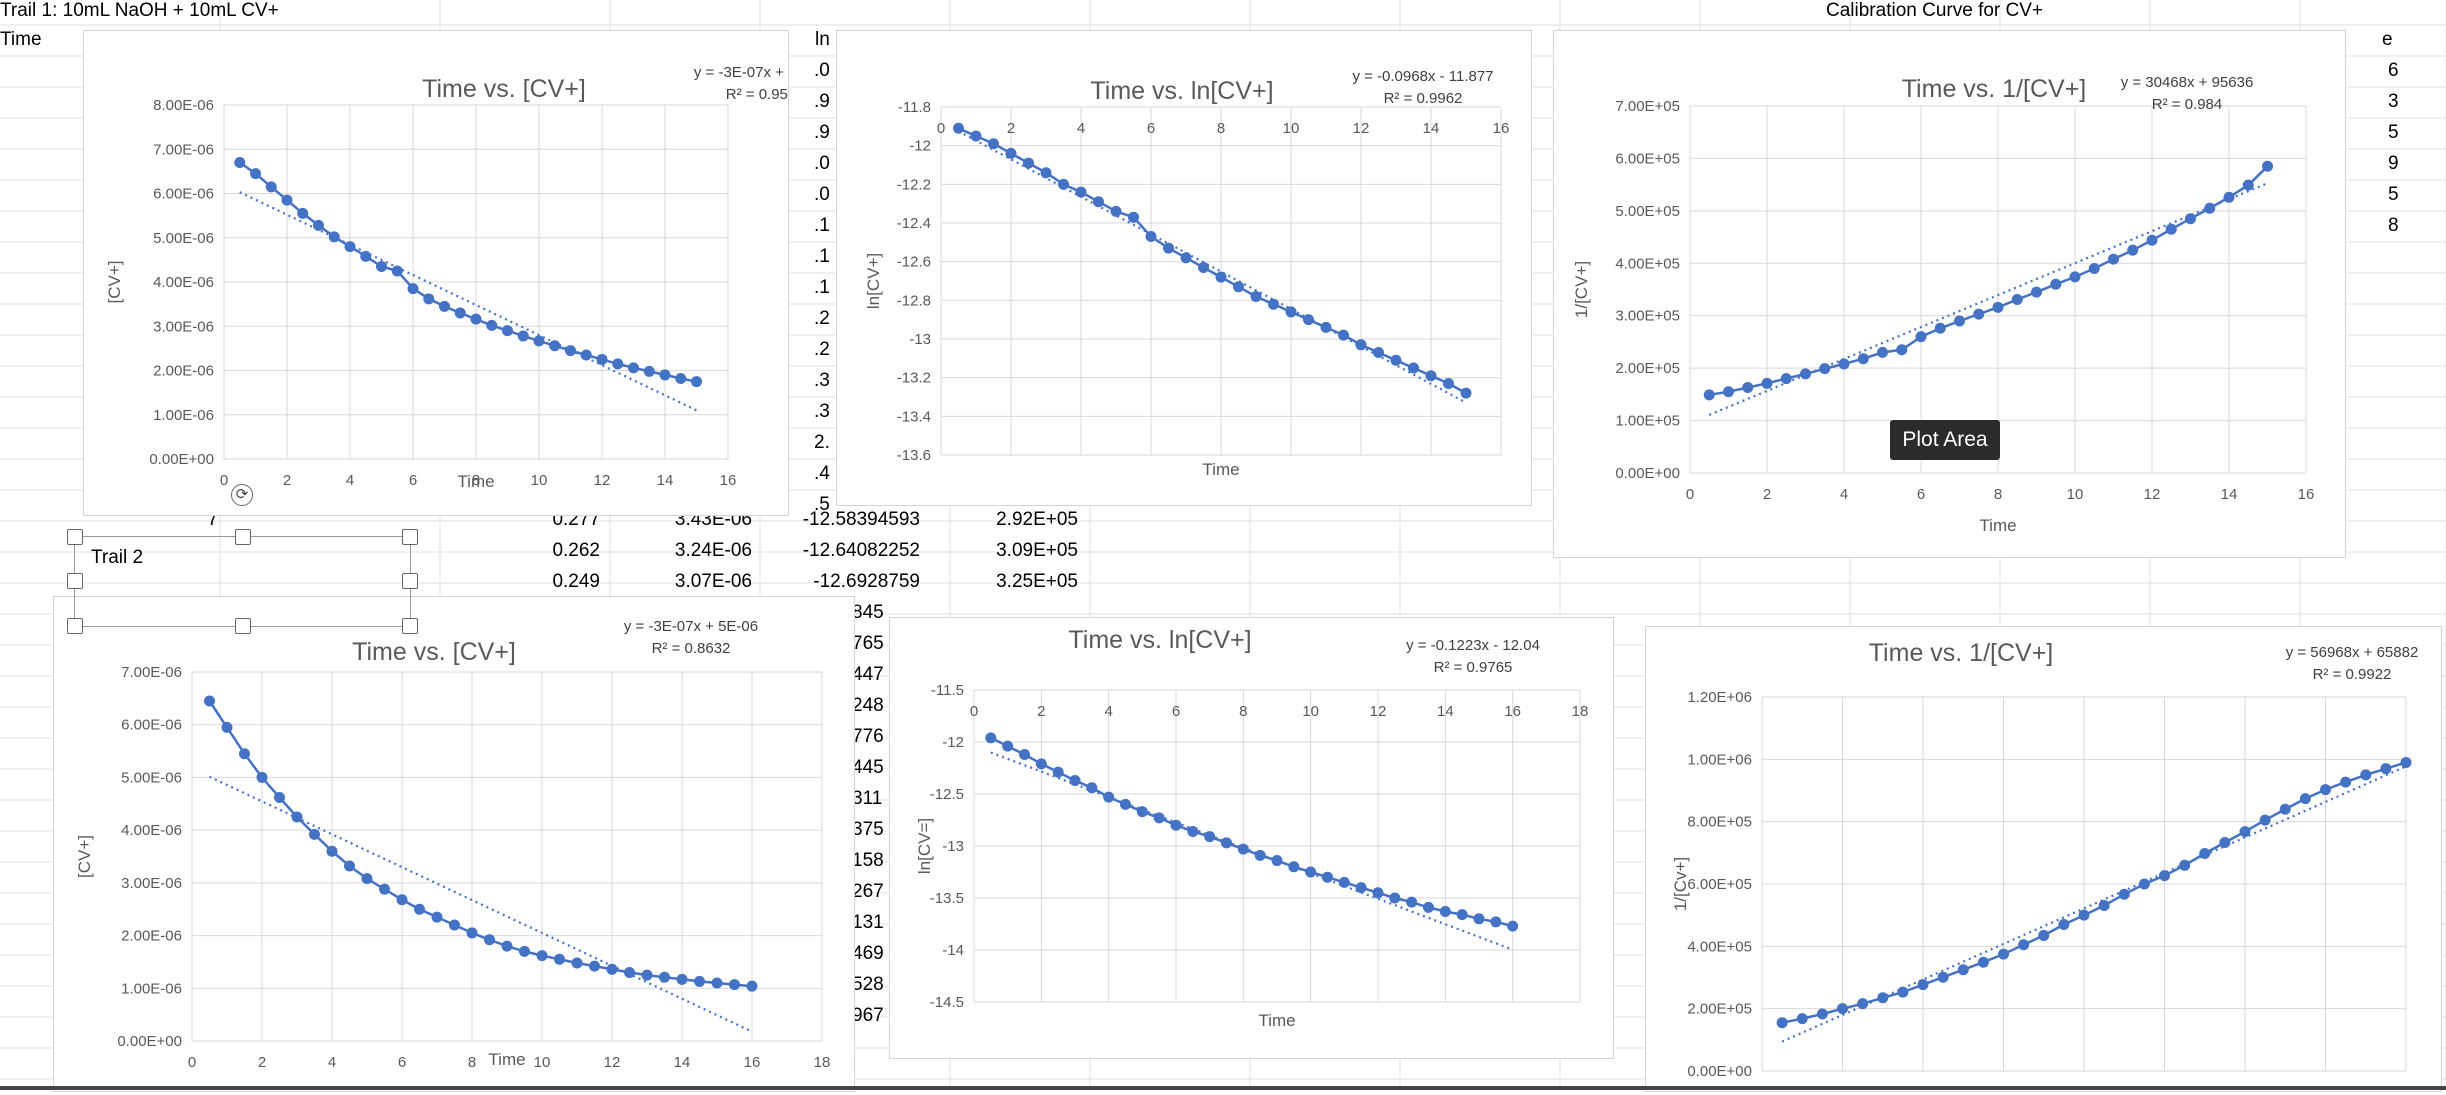  What do you see at coordinates (691, 648) in the screenshot?
I see `trendline-r2: R² = 0.8632` at bounding box center [691, 648].